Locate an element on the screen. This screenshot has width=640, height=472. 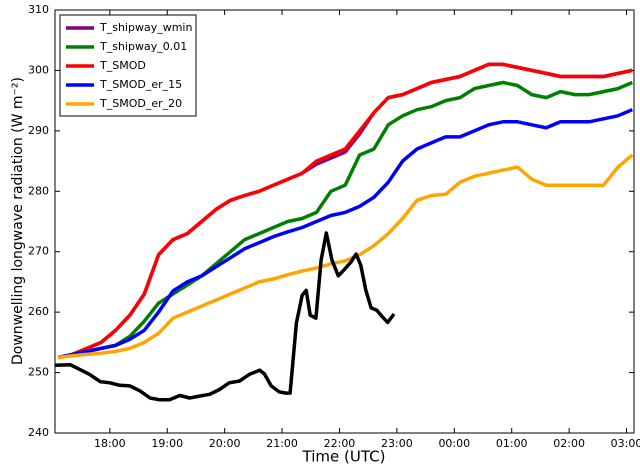
x-tick-label: 19:00 is located at coordinates (167, 443).